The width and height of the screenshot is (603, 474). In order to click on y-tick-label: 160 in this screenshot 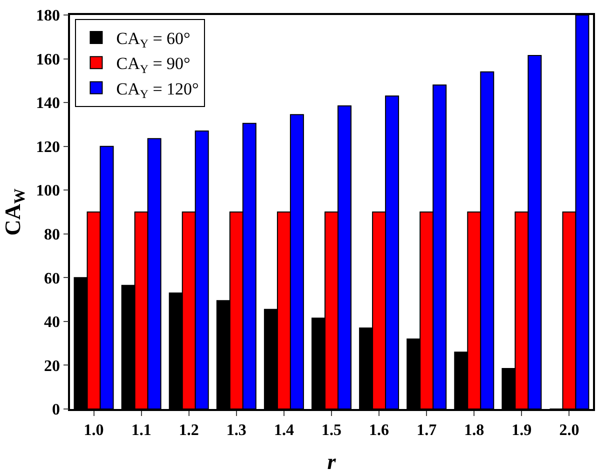, I will do `click(48, 59)`.